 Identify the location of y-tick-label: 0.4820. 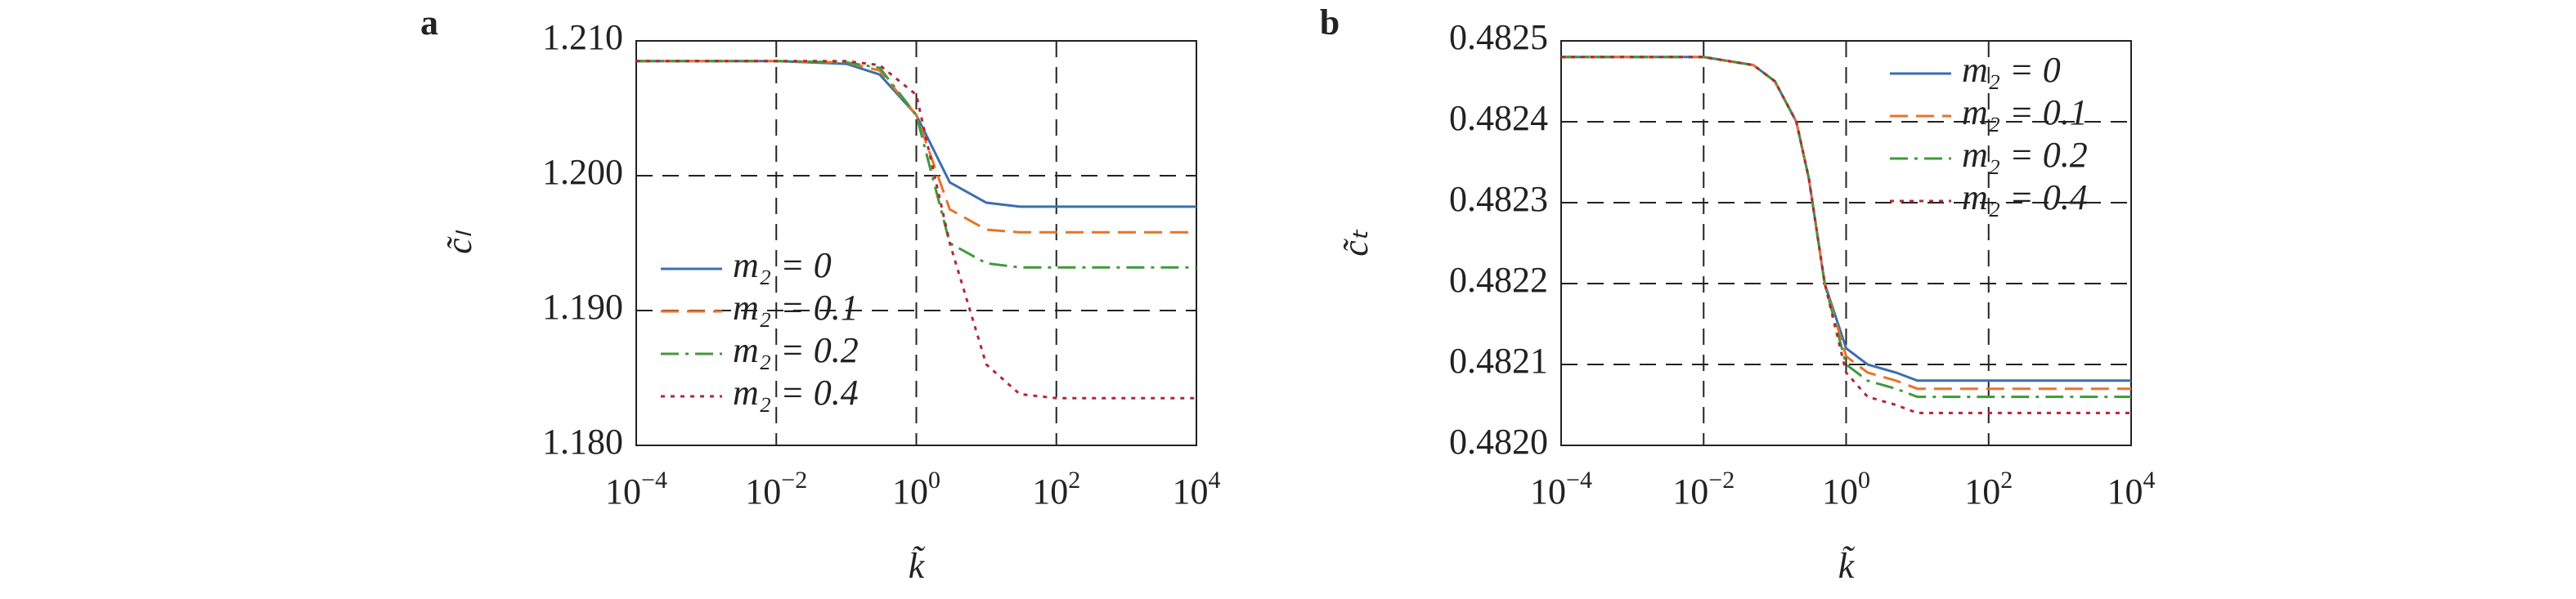
(1498, 442).